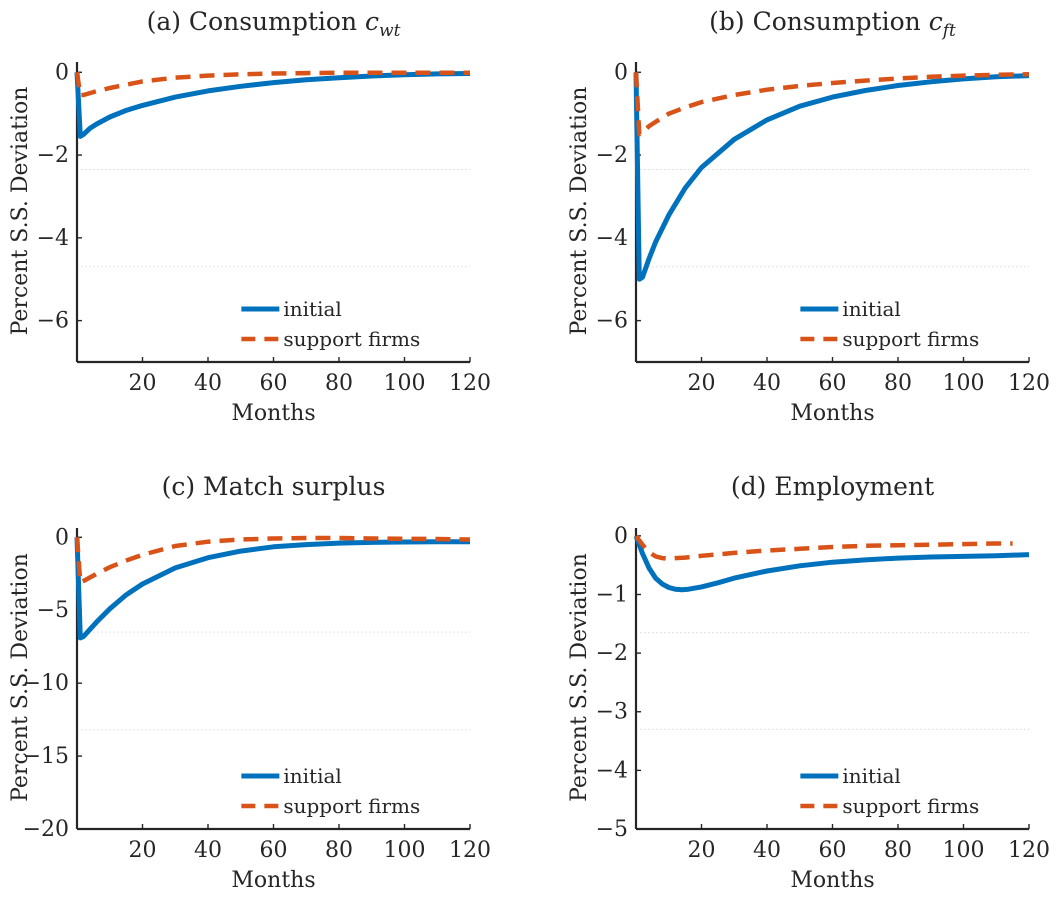 The image size is (1057, 910). What do you see at coordinates (46, 756) in the screenshot?
I see `y-tick-label: −15` at bounding box center [46, 756].